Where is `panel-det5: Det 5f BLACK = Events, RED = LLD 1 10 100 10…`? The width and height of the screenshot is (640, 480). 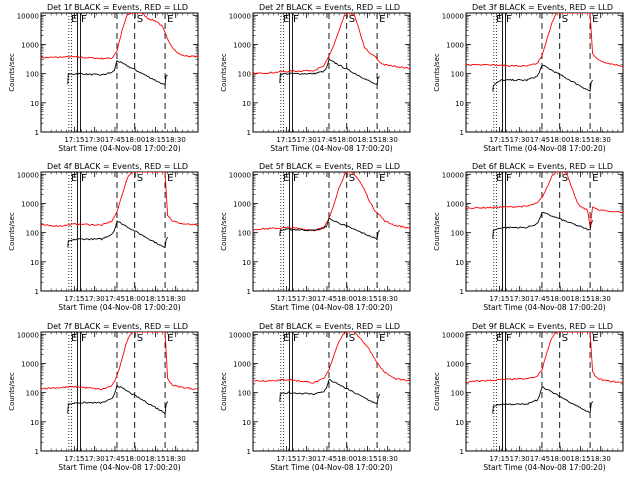
panel-det5: Det 5f BLACK = Events, RED = LLD 1 10 100 10… is located at coordinates (315, 237).